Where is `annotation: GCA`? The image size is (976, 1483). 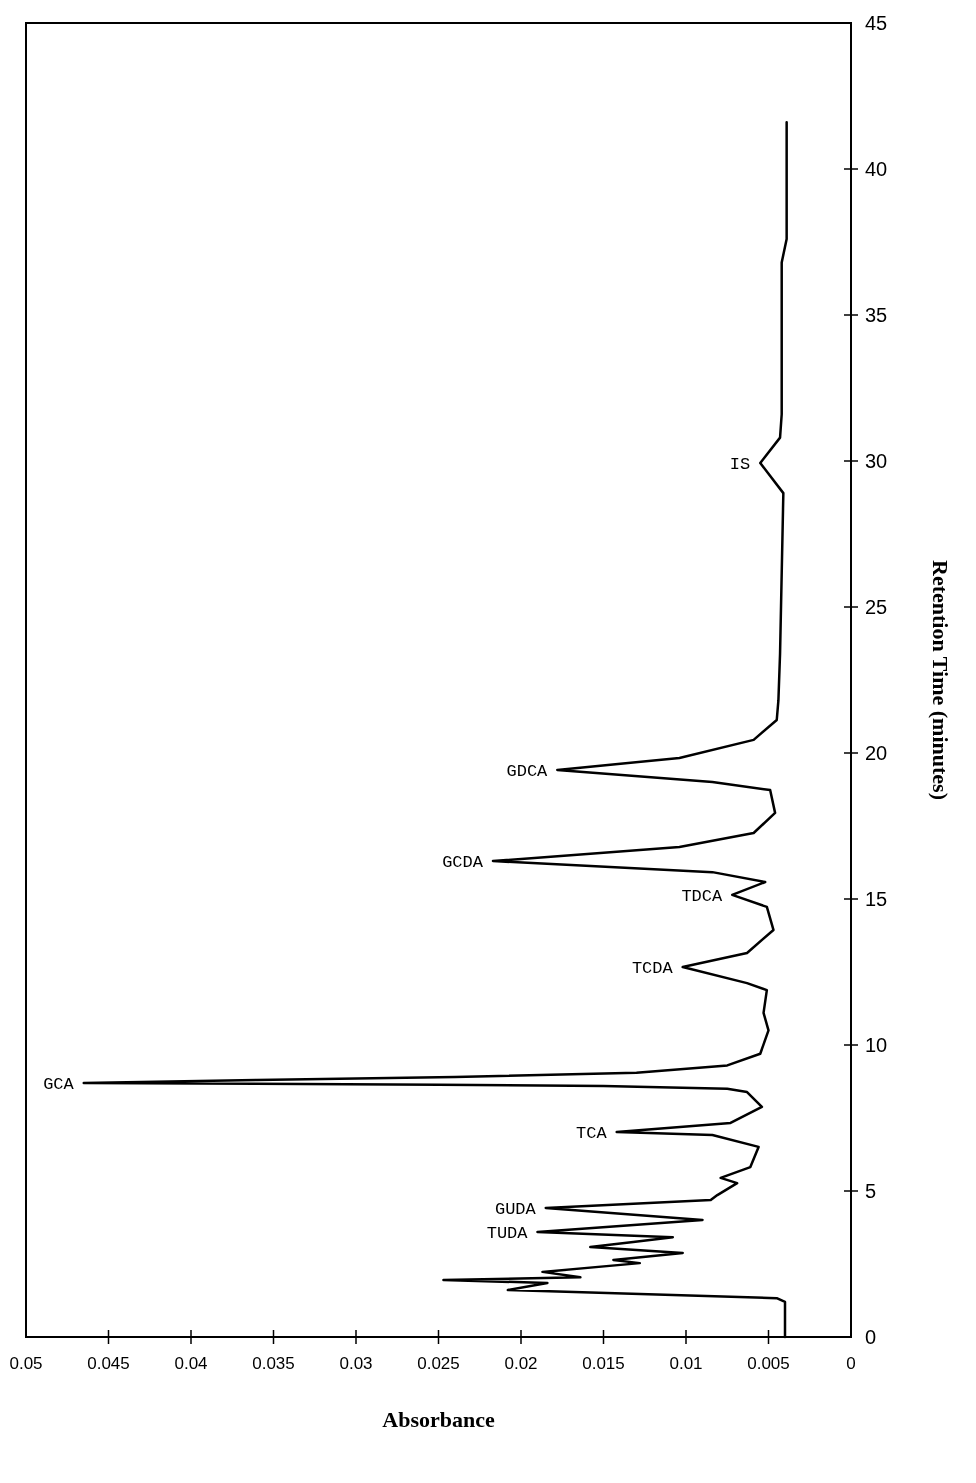 annotation: GCA is located at coordinates (59, 1084).